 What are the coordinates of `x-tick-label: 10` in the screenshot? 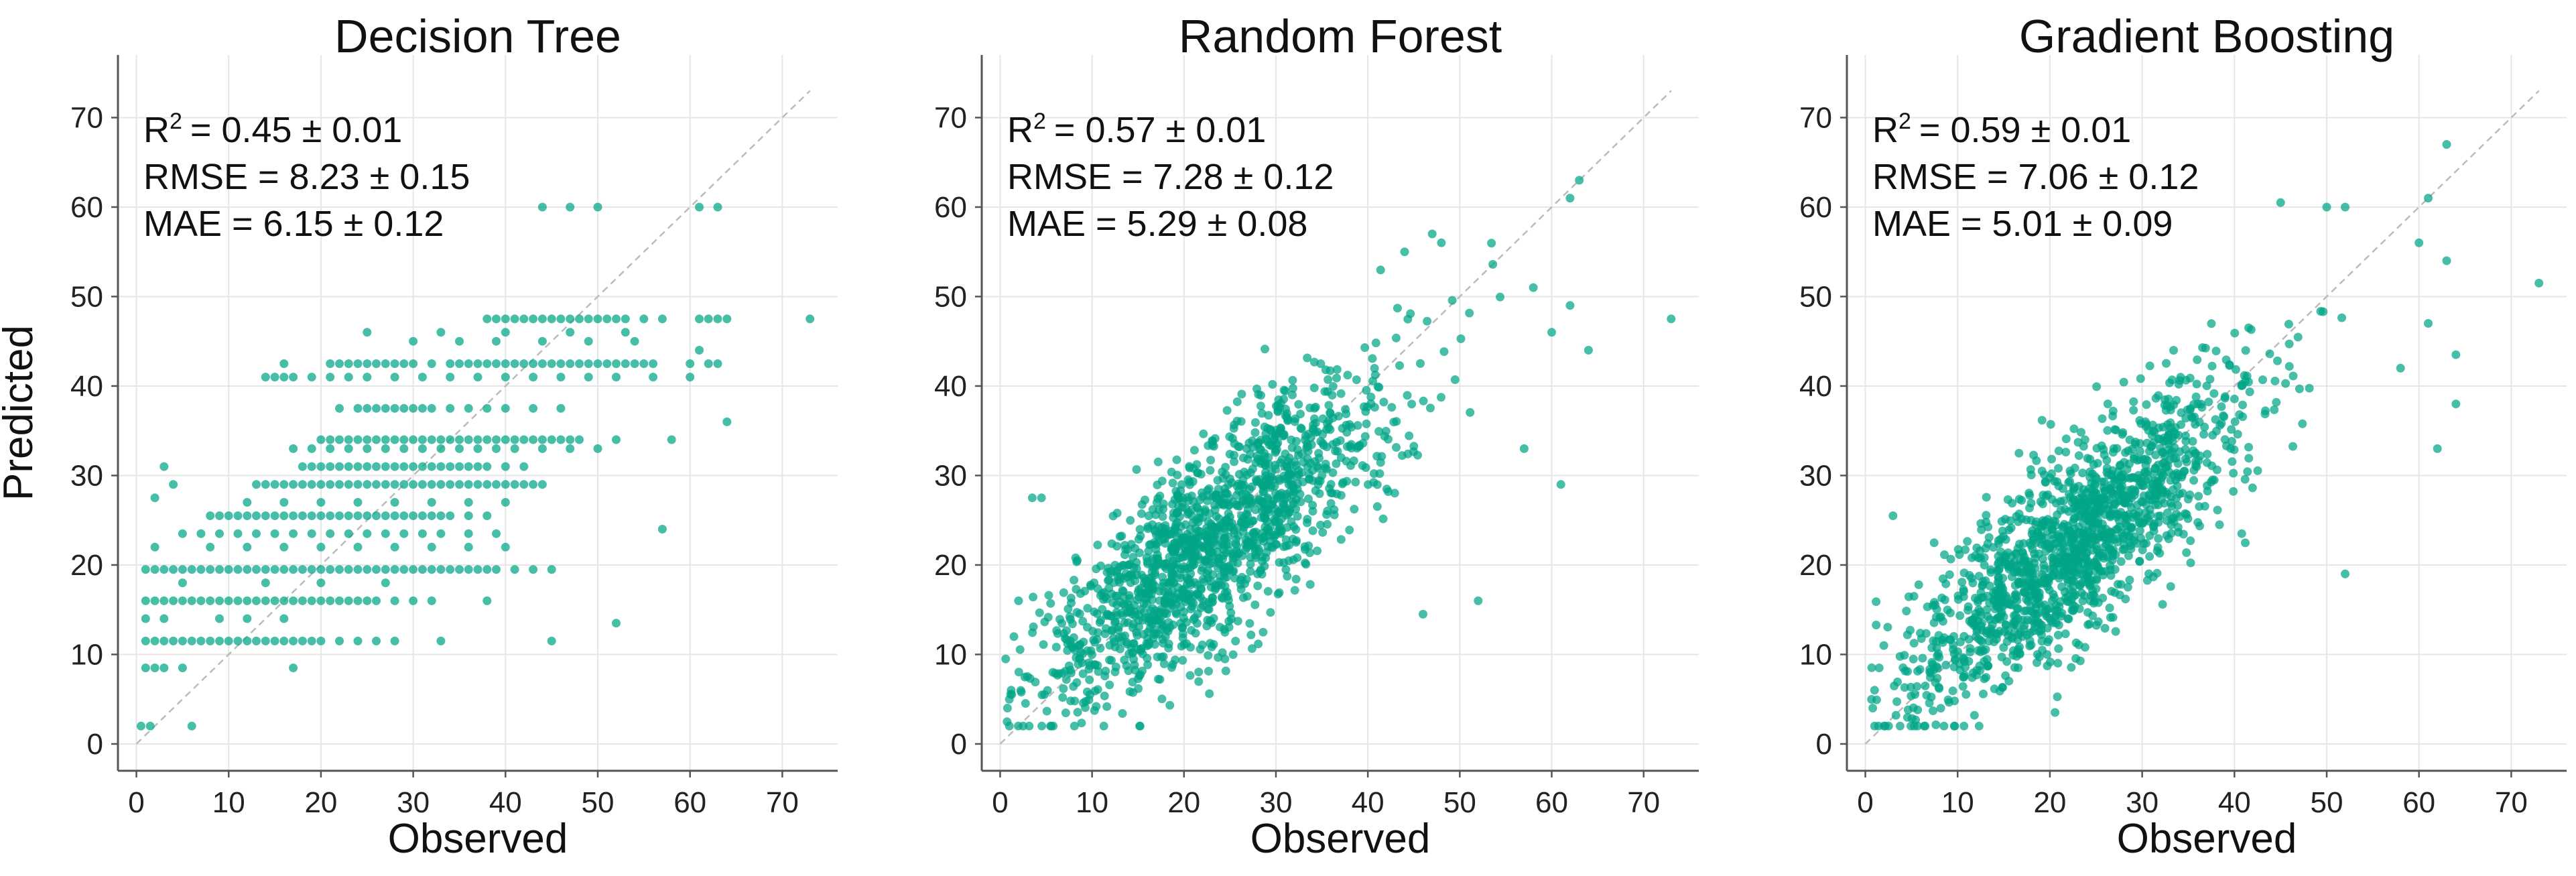 It's located at (228, 802).